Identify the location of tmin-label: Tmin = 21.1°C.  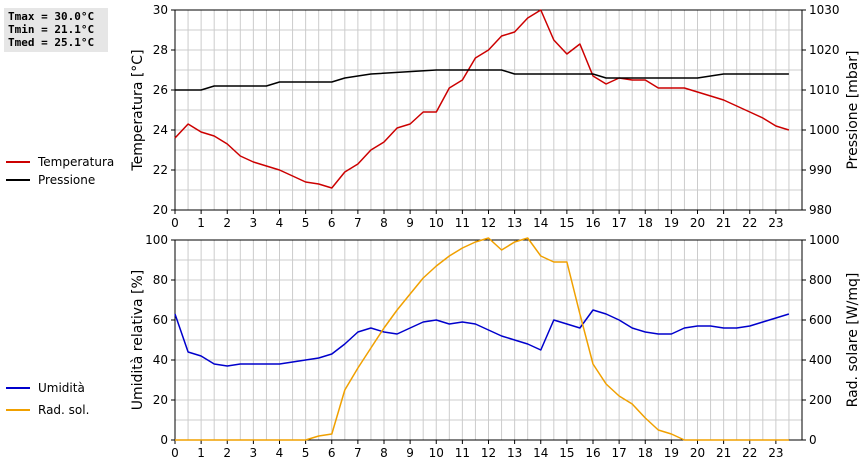
(51, 29).